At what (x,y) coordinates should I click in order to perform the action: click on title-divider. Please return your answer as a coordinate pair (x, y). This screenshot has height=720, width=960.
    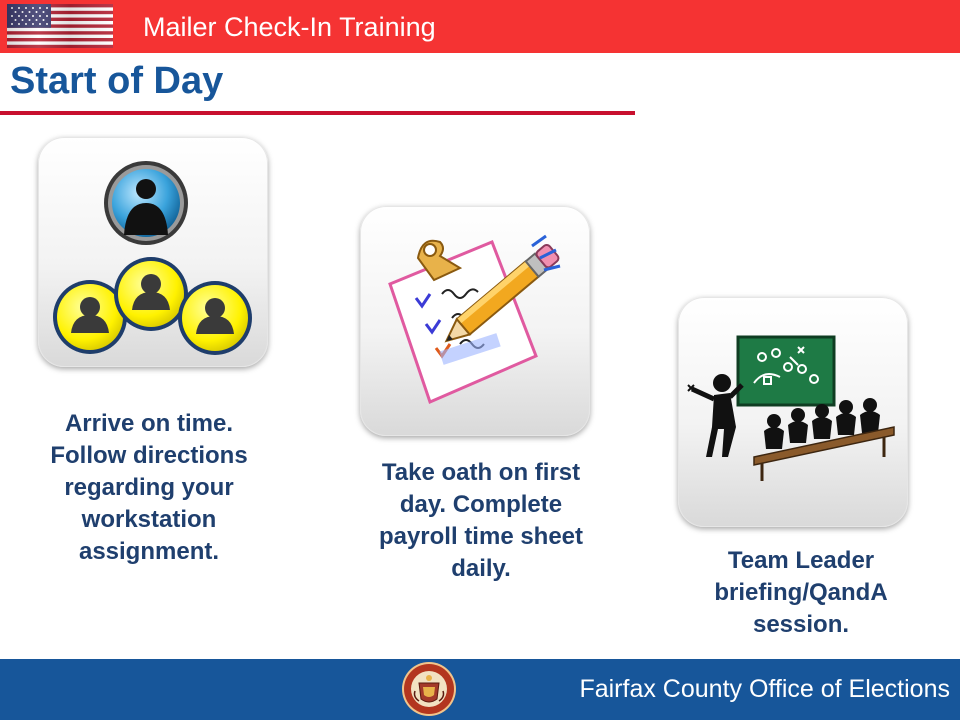
    Looking at the image, I should click on (317, 113).